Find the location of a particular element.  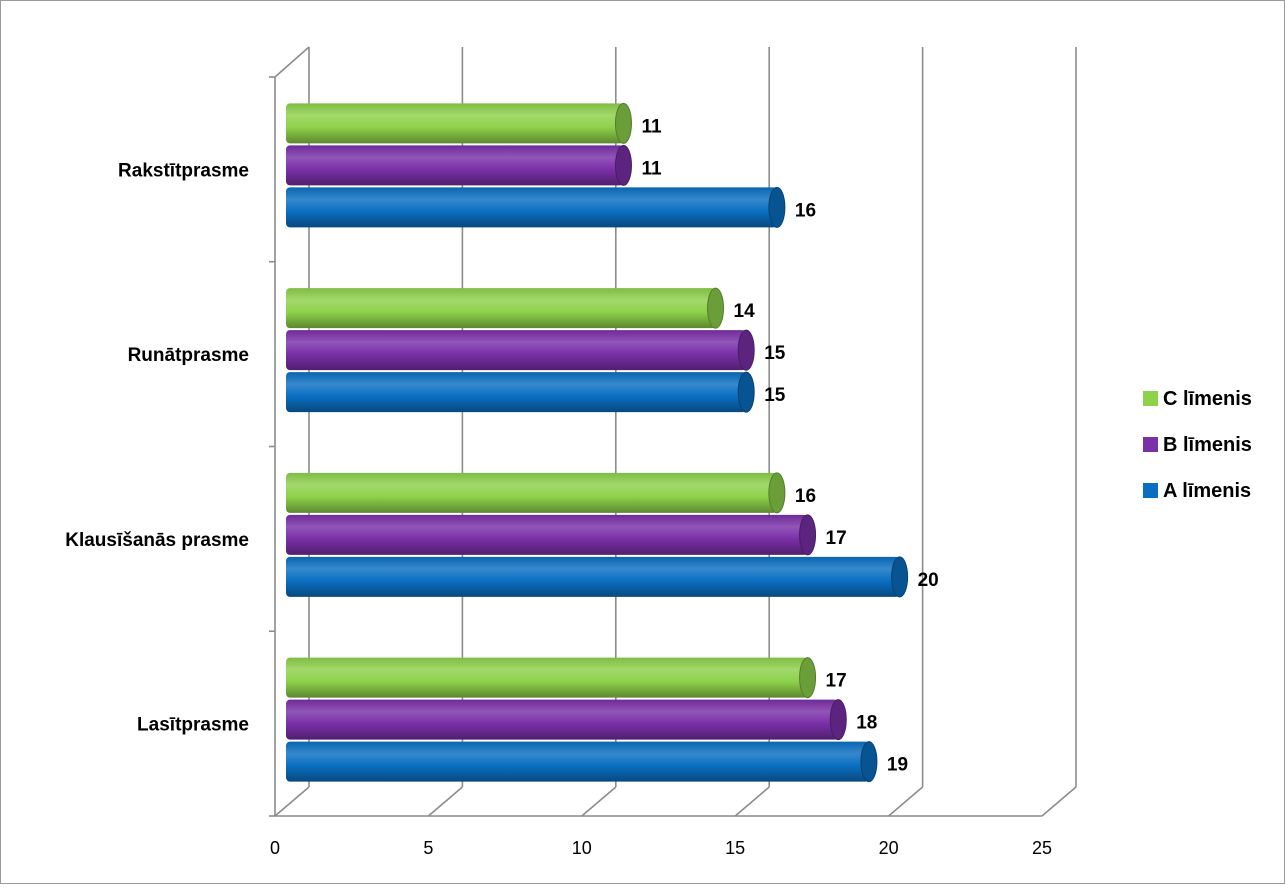

category-label: Klausīšanās prasme is located at coordinates (157, 540).